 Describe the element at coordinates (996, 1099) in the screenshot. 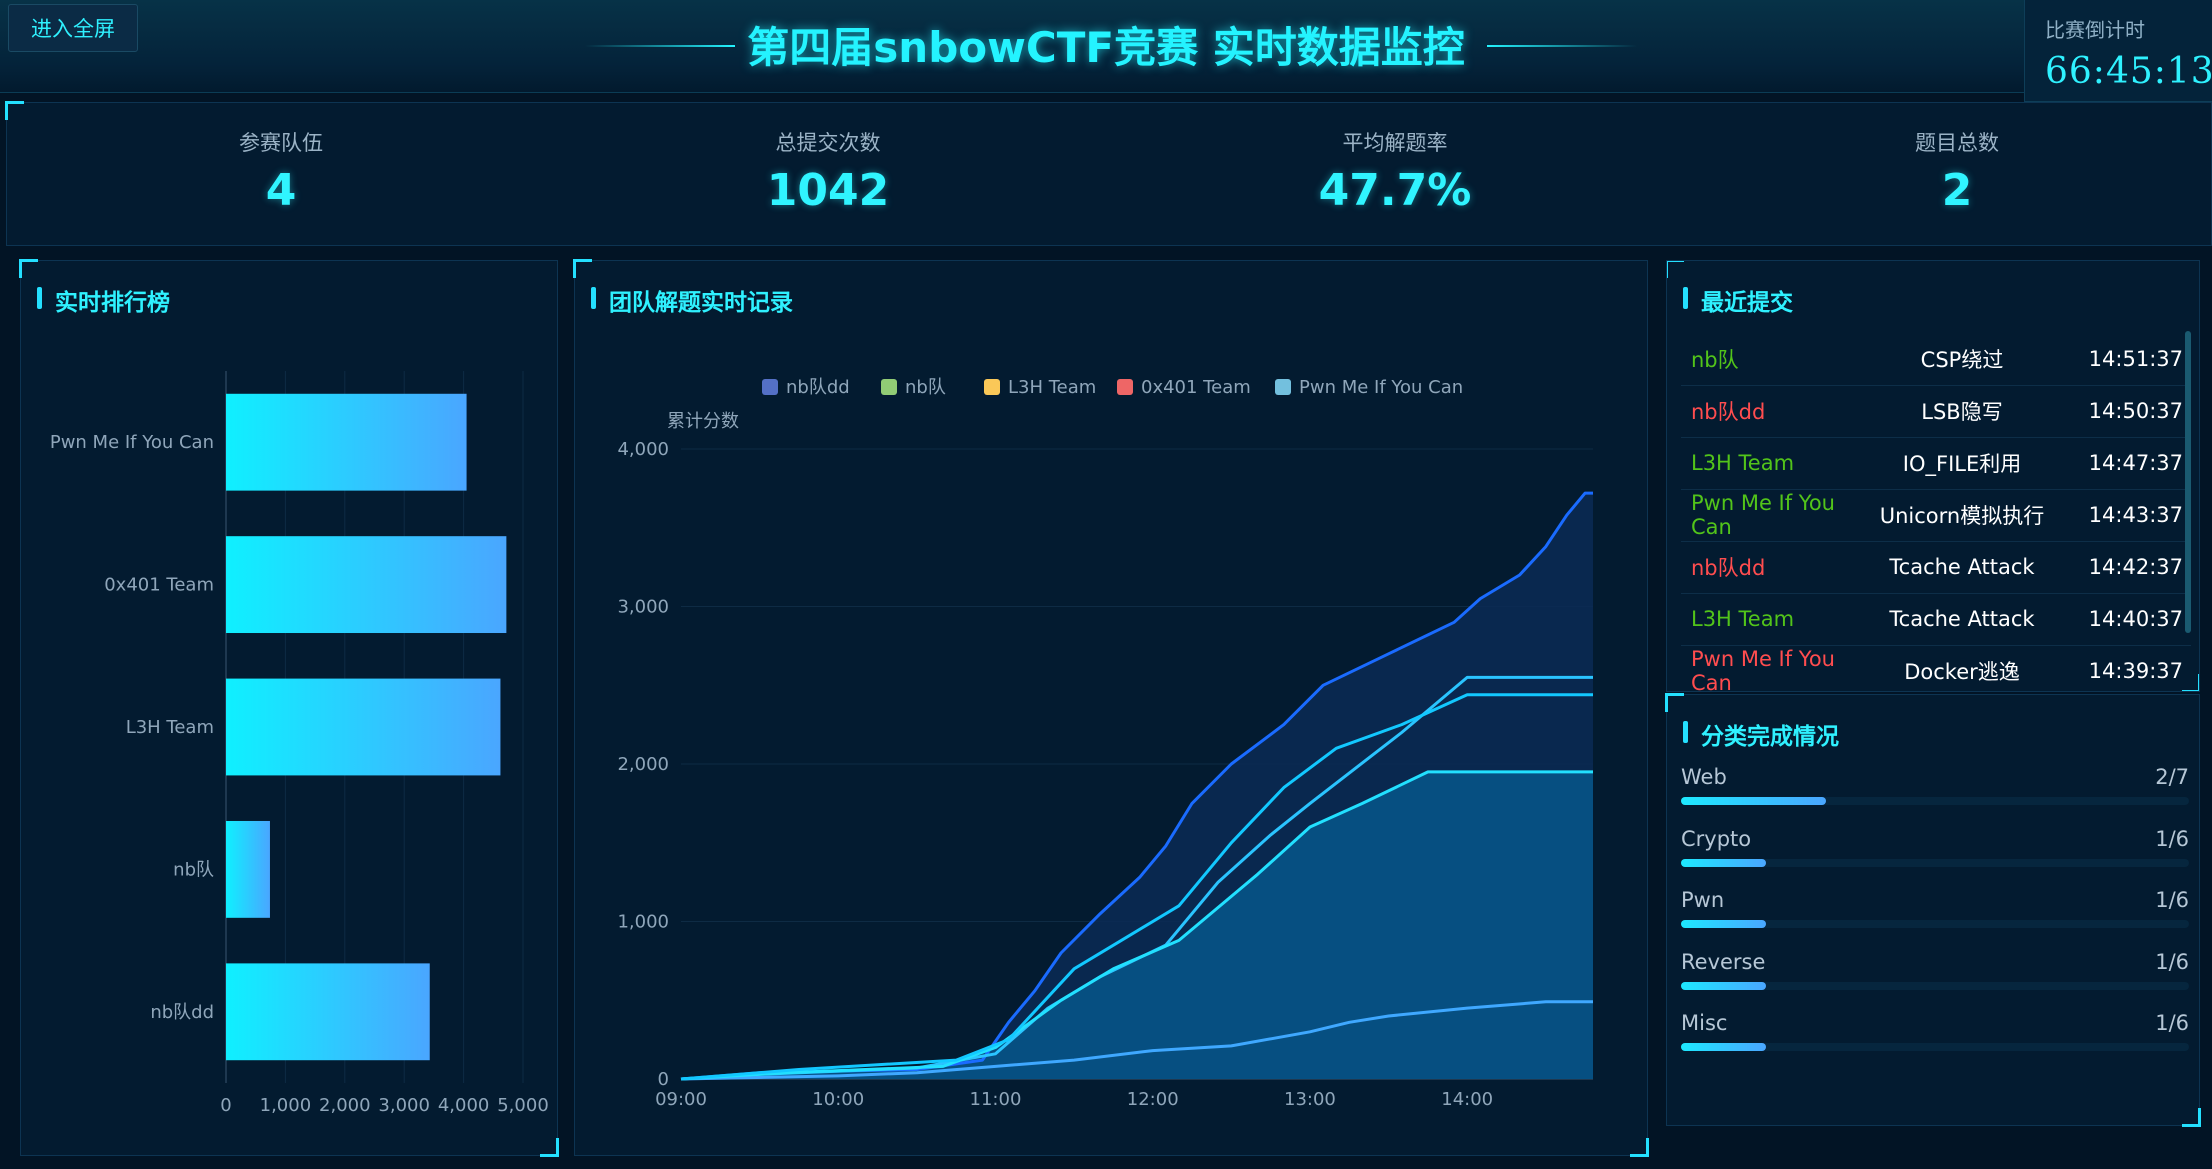

I see `x-tick-label: 11:00` at that location.